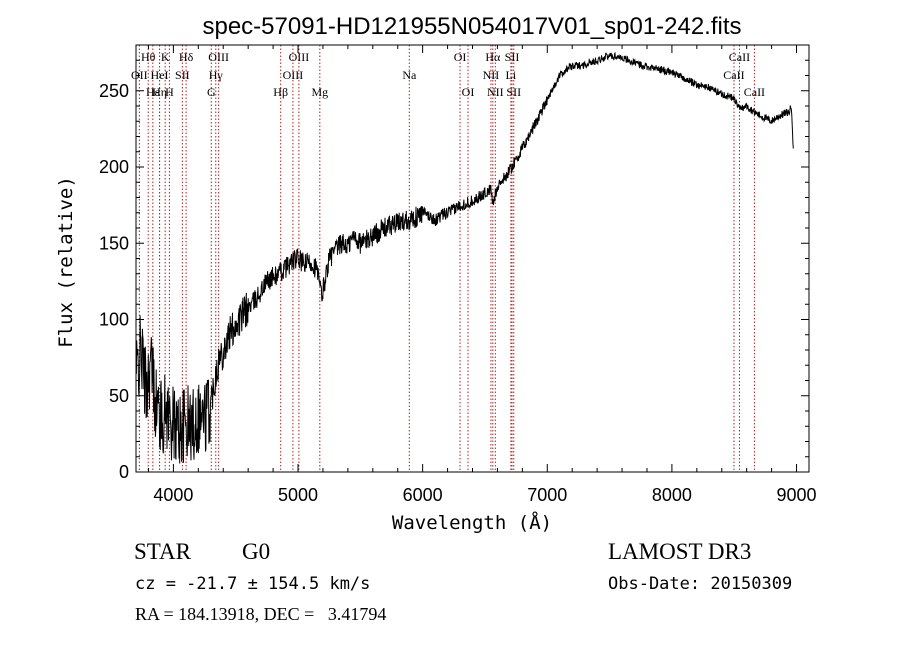 The width and height of the screenshot is (900, 649). I want to click on y-tick-label-1: 50, so click(119, 396).